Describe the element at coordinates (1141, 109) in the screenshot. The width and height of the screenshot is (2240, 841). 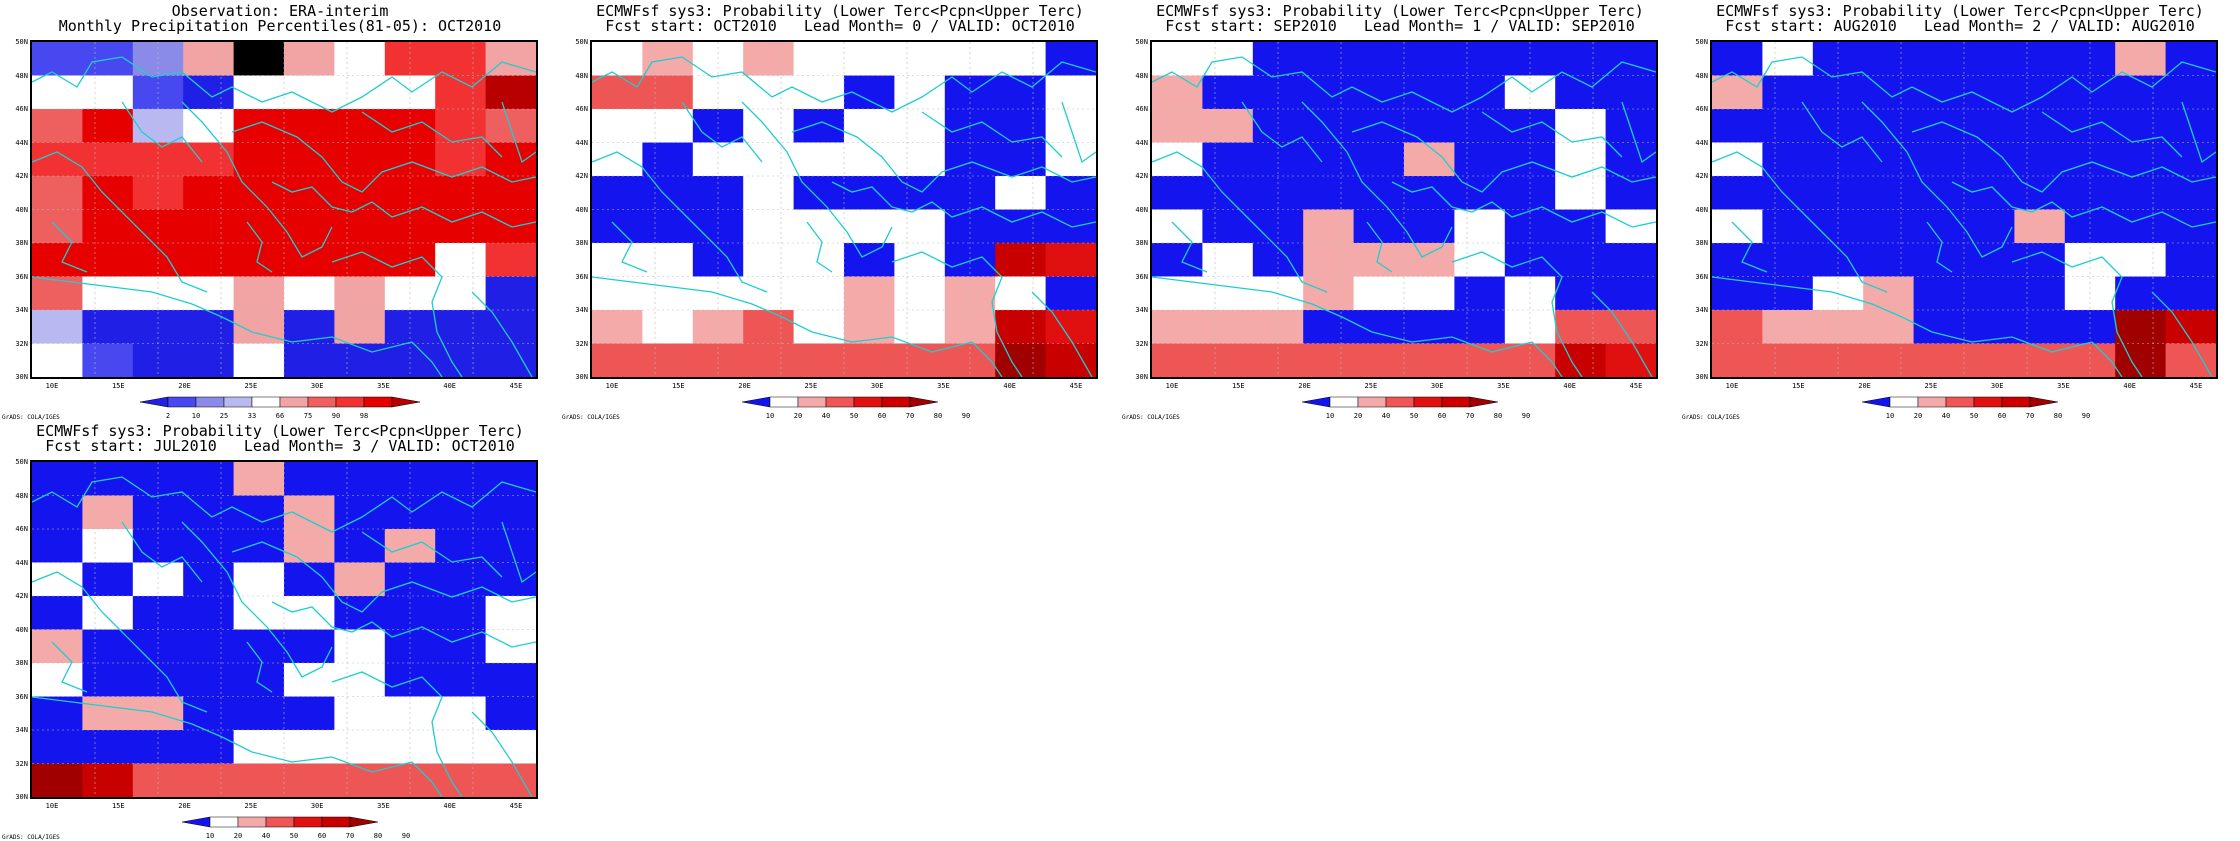
I see `lat-tick-label: 46N` at that location.